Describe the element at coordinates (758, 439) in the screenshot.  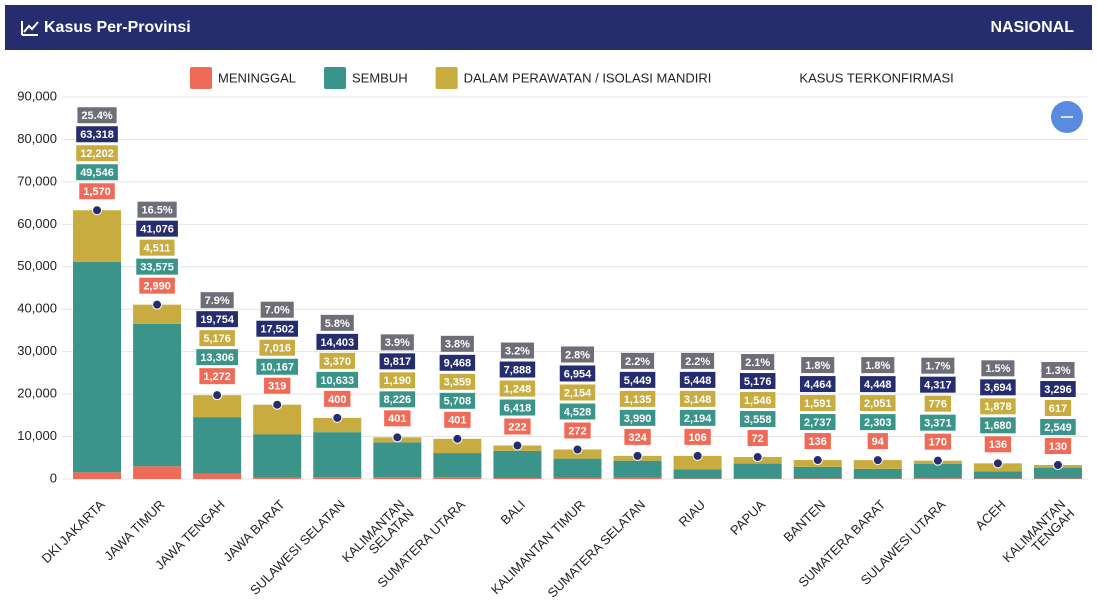
I see `data-label: 72` at that location.